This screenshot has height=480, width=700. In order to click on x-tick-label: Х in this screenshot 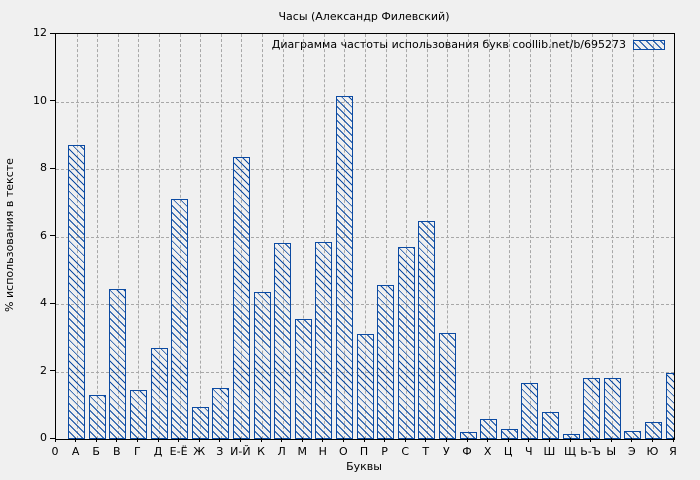, I will do `click(487, 451)`.